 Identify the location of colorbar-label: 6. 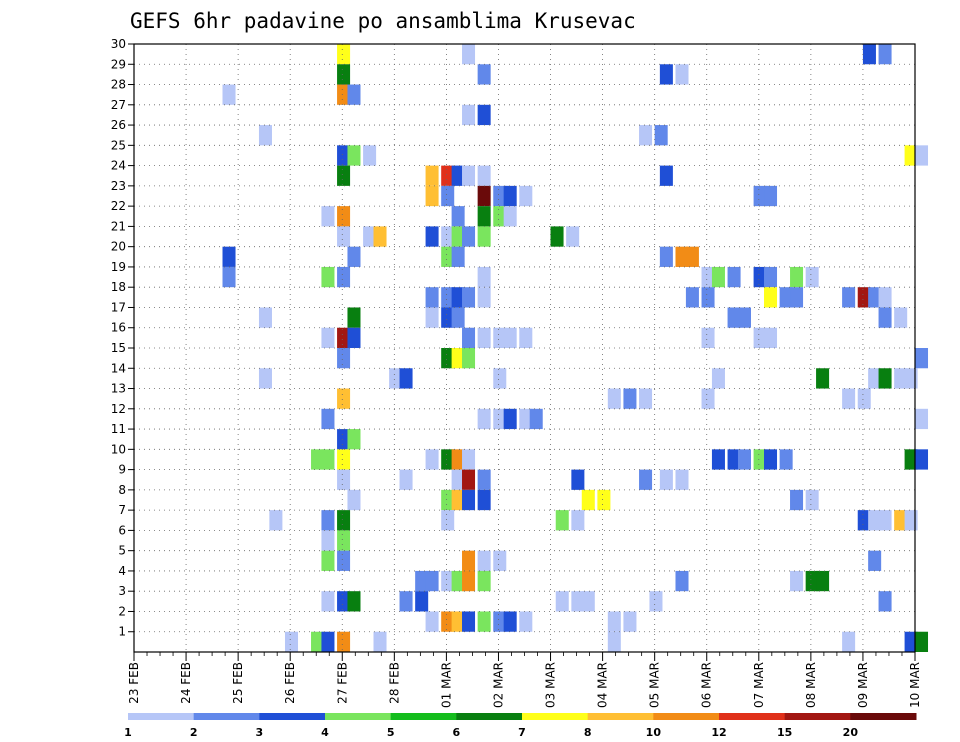
(457, 732).